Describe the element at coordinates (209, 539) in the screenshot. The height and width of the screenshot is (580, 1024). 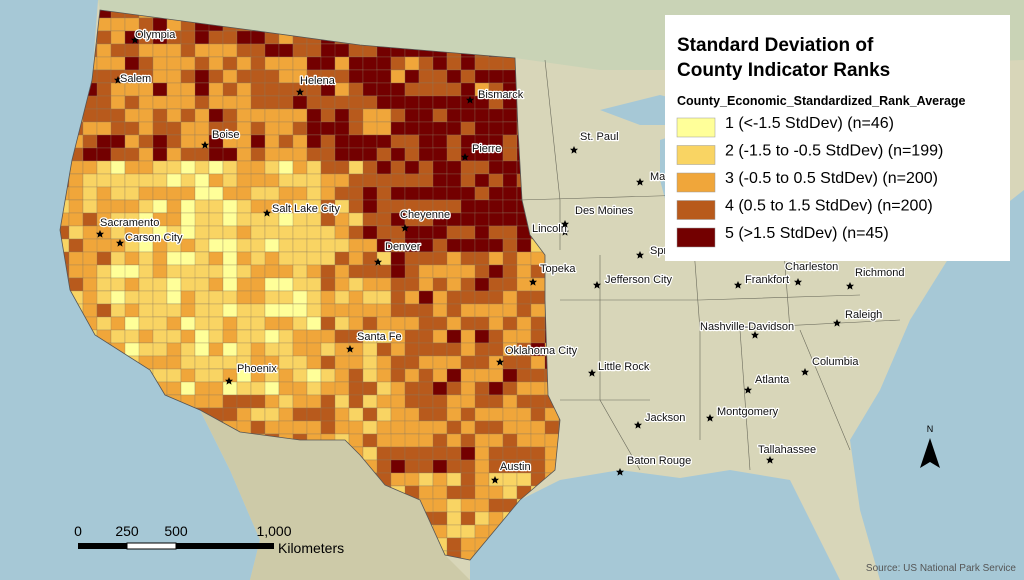
I see `scale-bar: 0 250 500 1,000 Kilometers` at that location.